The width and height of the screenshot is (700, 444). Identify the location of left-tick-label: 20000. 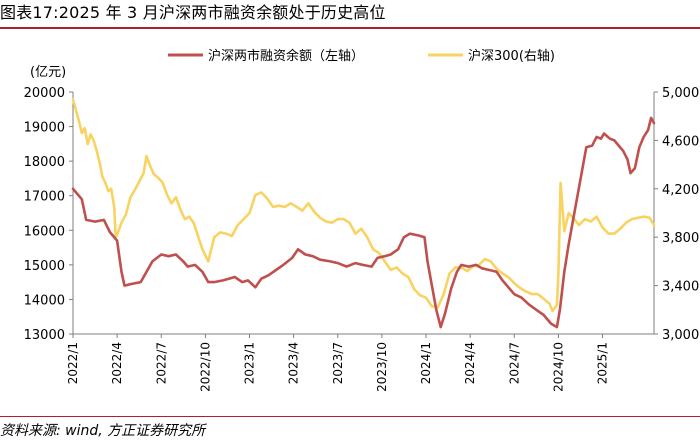
(44, 93).